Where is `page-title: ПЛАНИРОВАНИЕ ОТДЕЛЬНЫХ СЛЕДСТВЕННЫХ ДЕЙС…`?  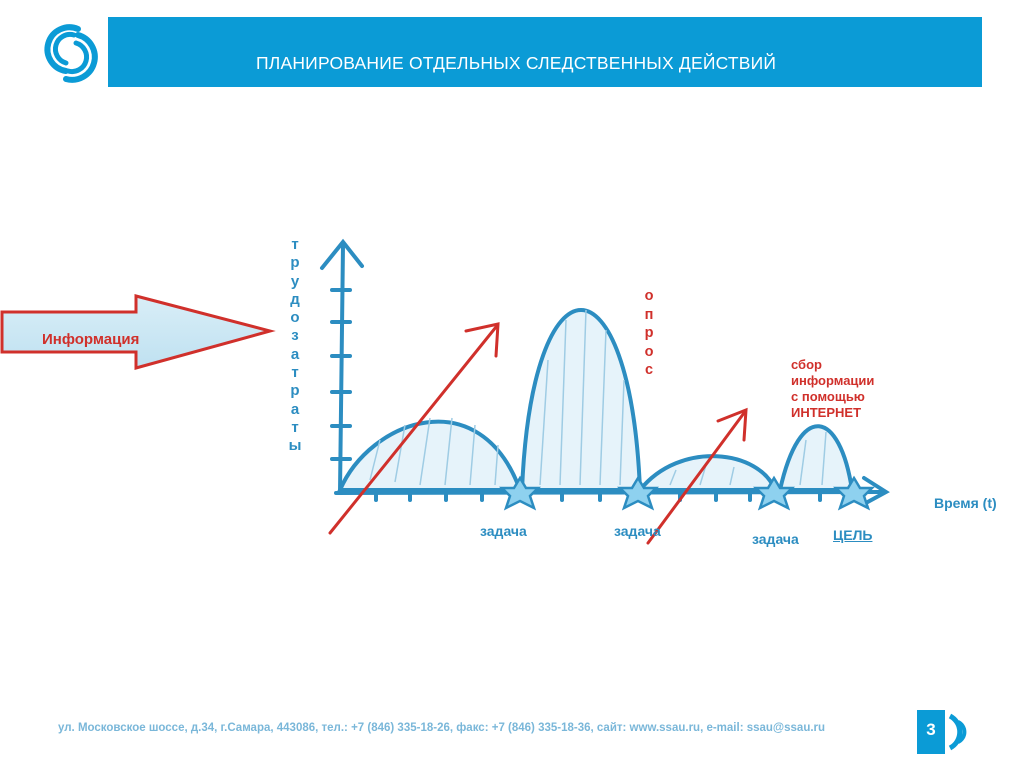
page-title: ПЛАНИРОВАНИЕ ОТДЕЛЬНЫХ СЛЕДСТВЕННЫХ ДЕЙС… is located at coordinates (516, 63).